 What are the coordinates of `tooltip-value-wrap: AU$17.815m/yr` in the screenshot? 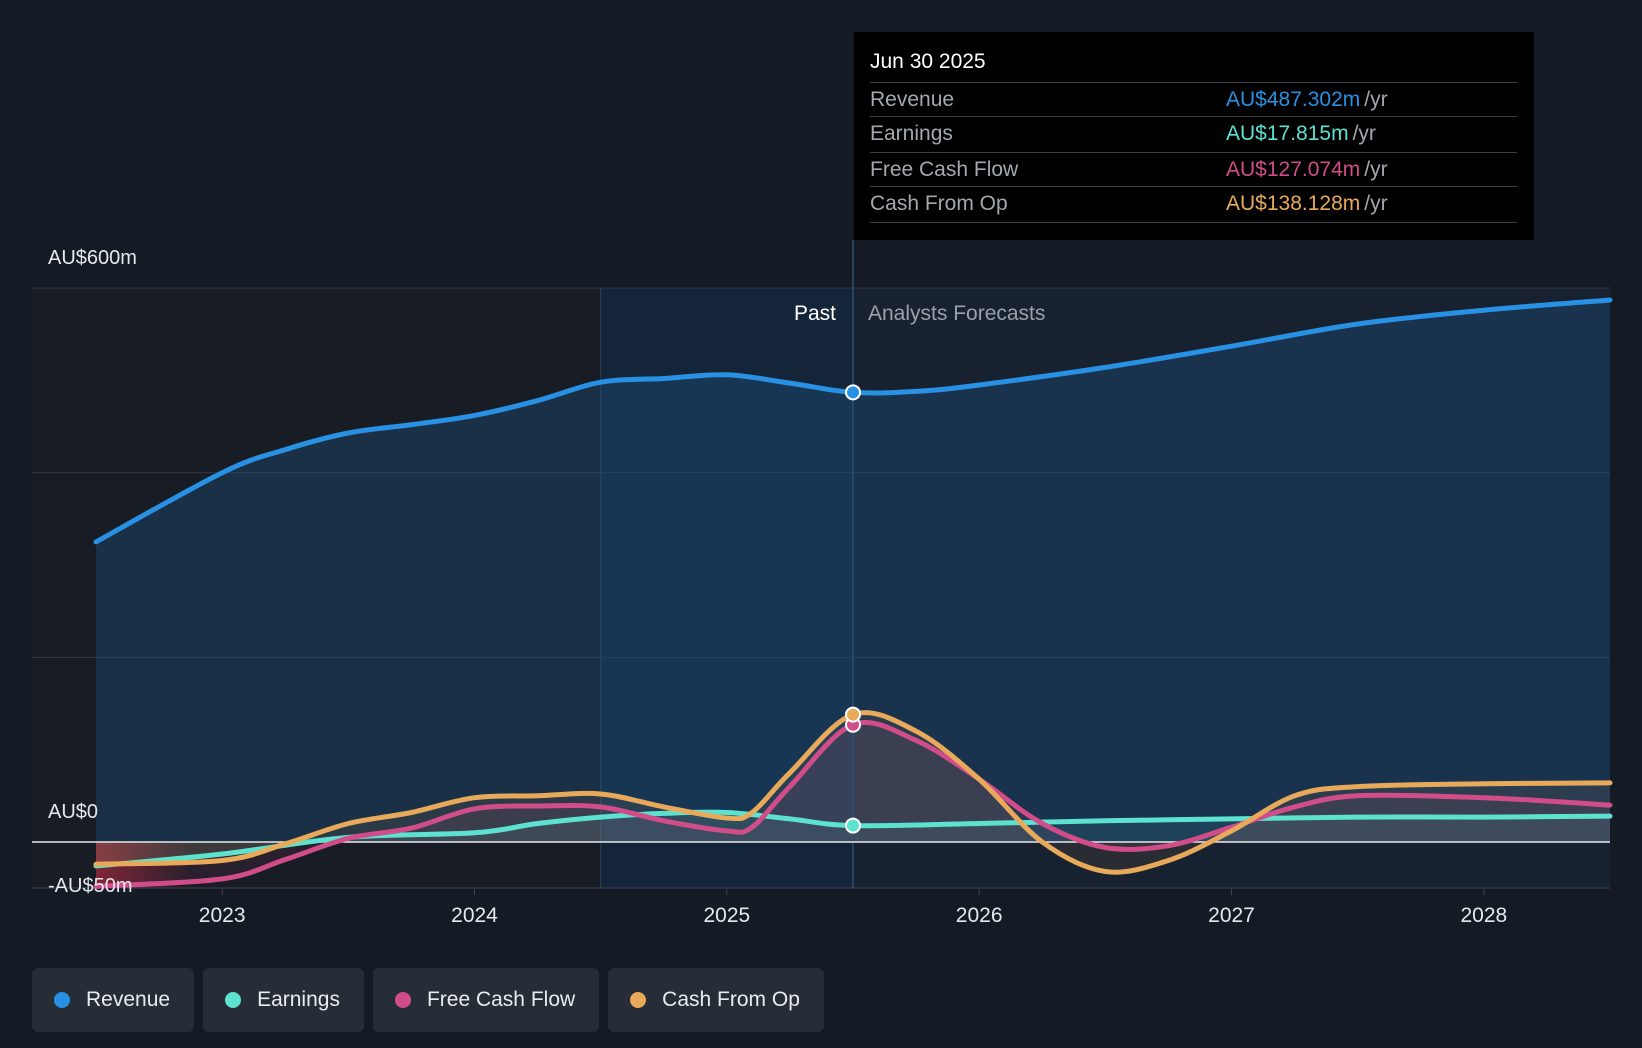 It's located at (1301, 134).